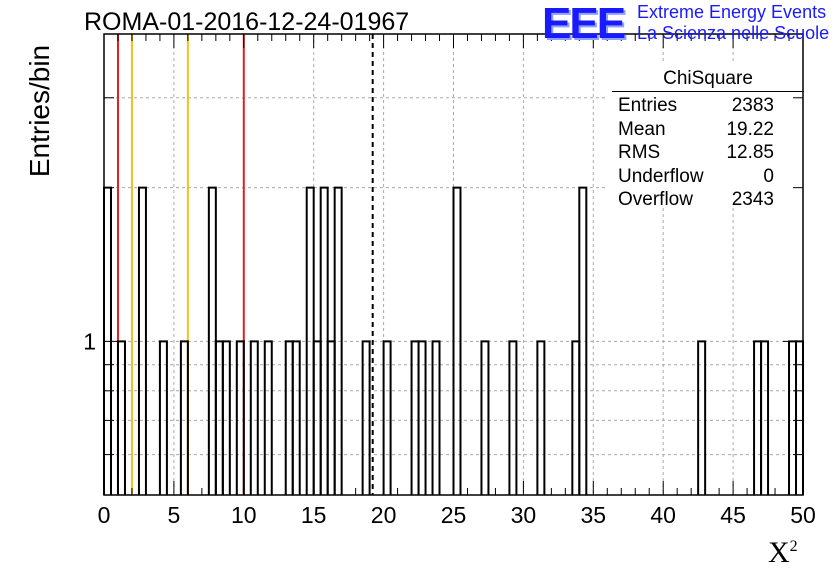 The width and height of the screenshot is (836, 572). I want to click on logo-line-2: La Scienza nelle Scuole, so click(733, 33).